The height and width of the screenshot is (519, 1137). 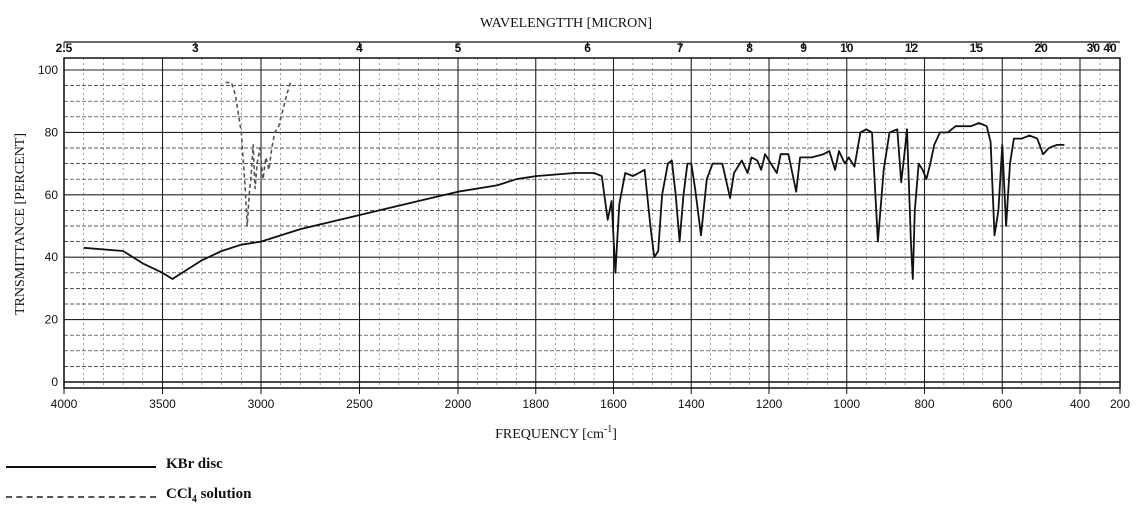 I want to click on y-tick-label: 60, so click(x=52, y=195).